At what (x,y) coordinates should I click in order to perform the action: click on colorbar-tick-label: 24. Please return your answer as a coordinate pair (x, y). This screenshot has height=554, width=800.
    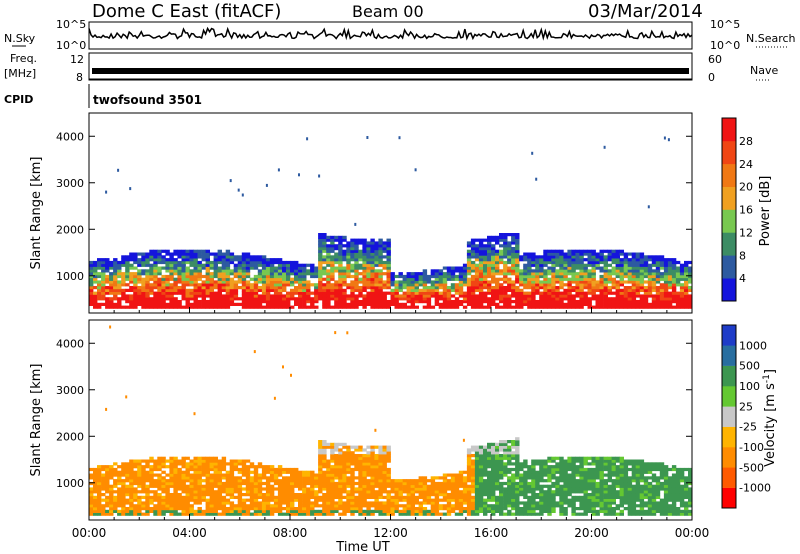
    Looking at the image, I should click on (746, 164).